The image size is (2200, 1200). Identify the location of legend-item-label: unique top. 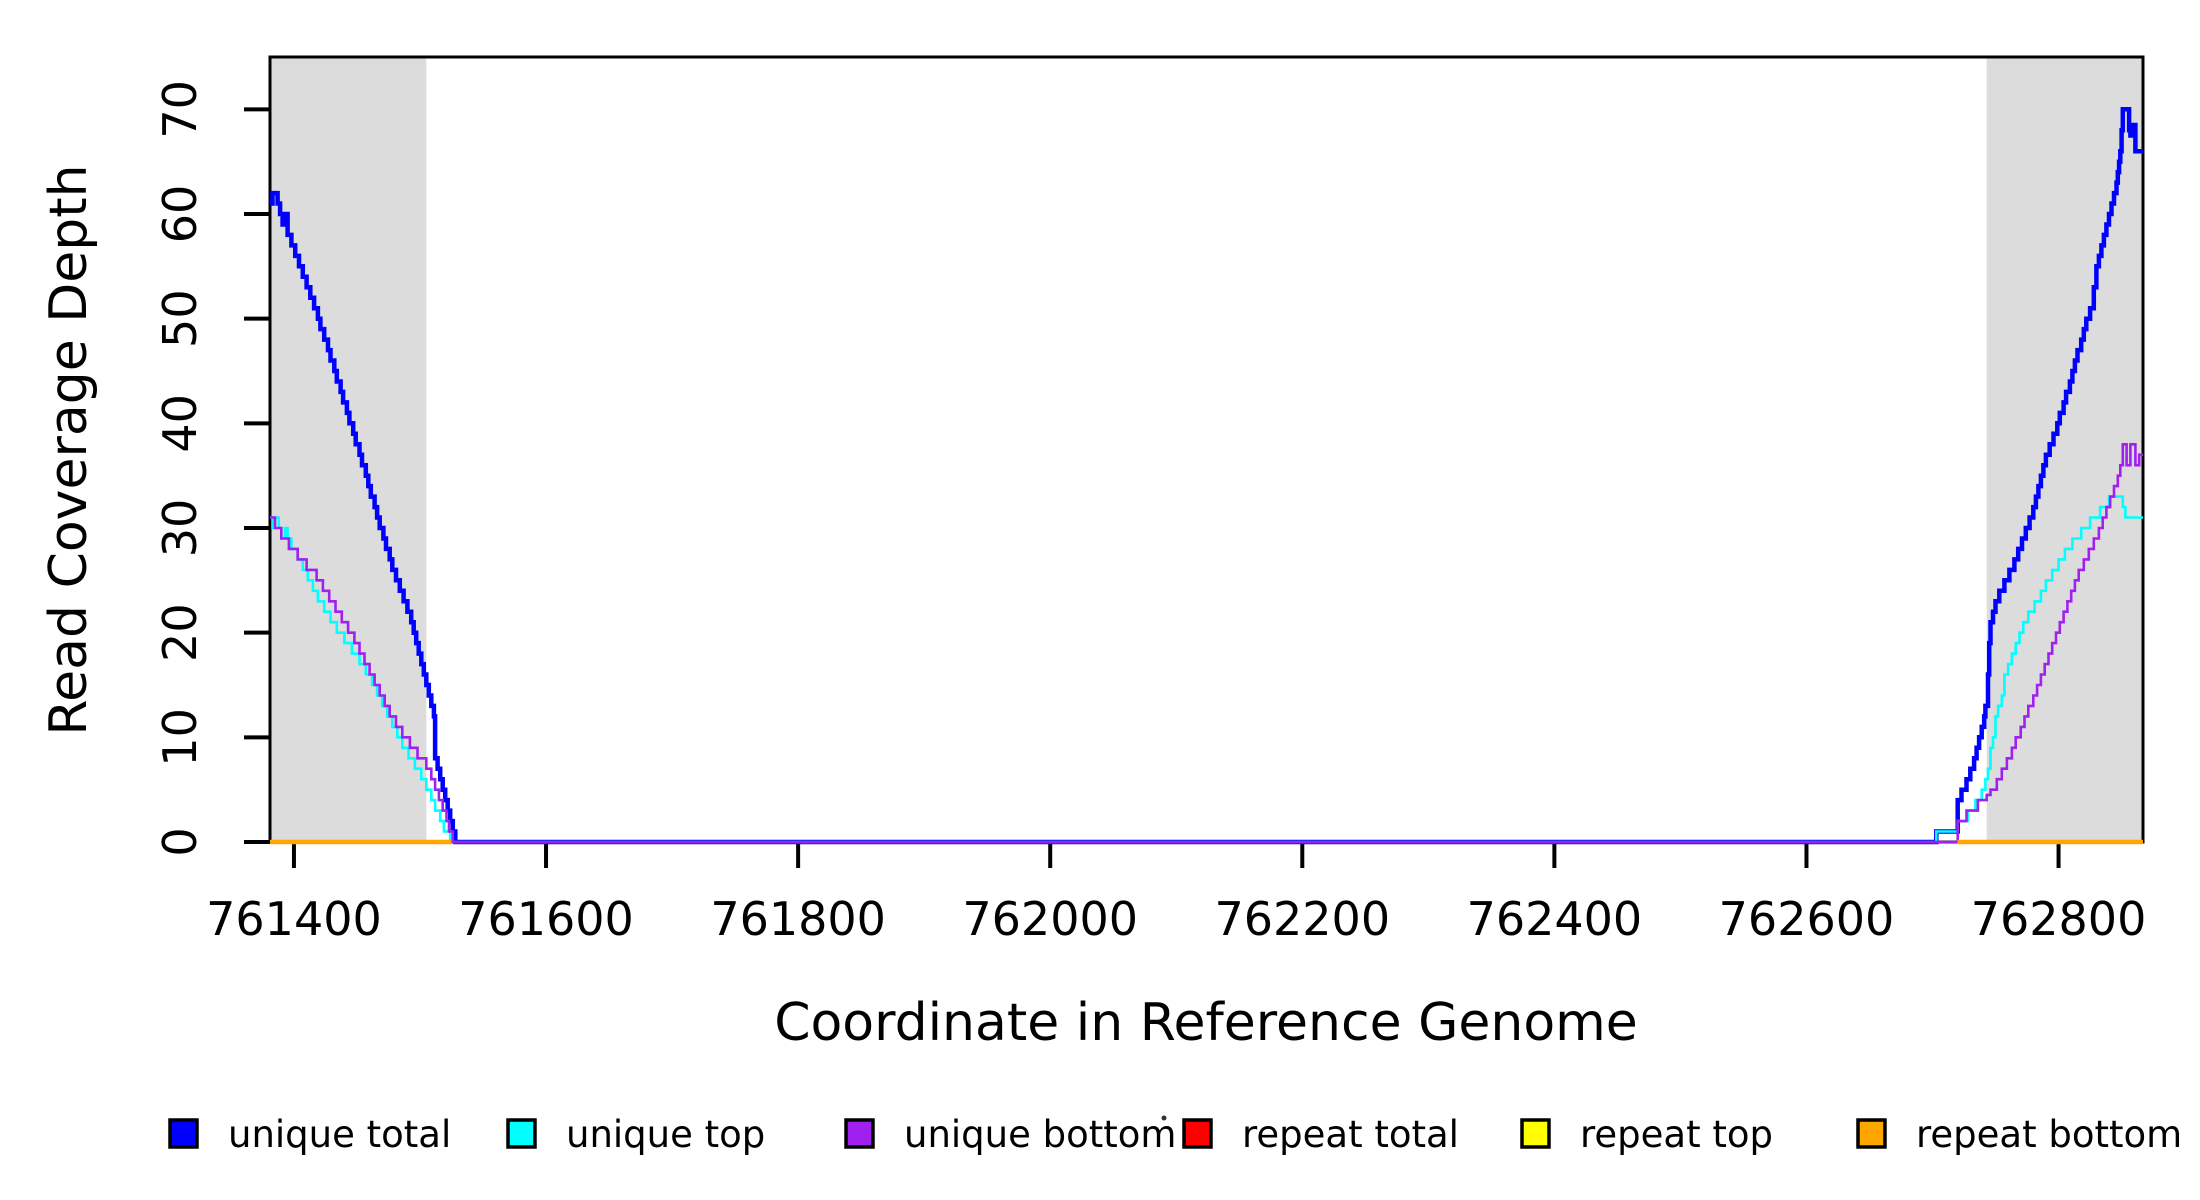
(665, 1134).